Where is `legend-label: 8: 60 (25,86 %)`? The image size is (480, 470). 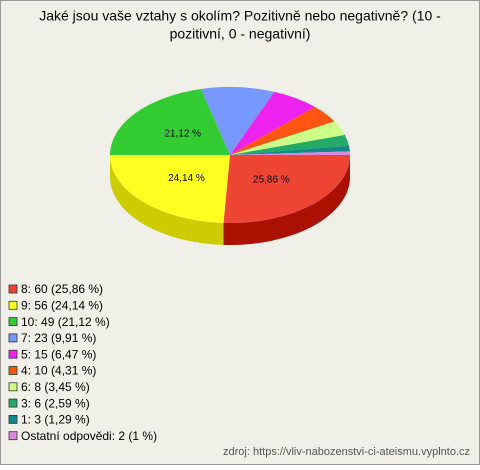 legend-label: 8: 60 (25,86 %) is located at coordinates (62, 289).